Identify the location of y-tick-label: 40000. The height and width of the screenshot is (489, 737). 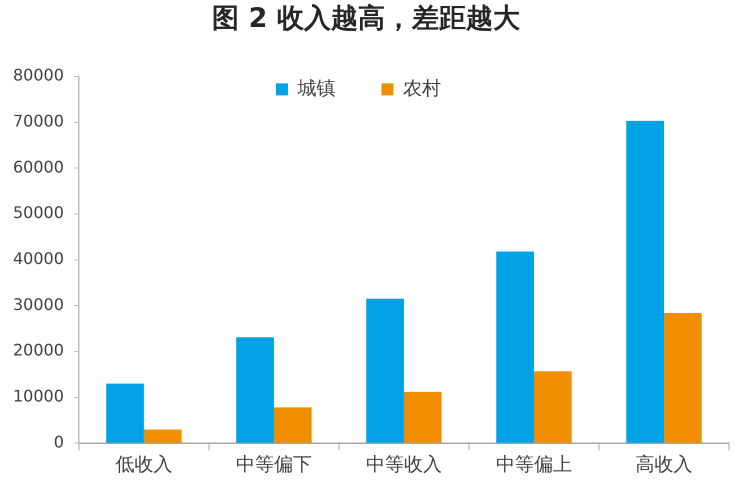
(38, 258).